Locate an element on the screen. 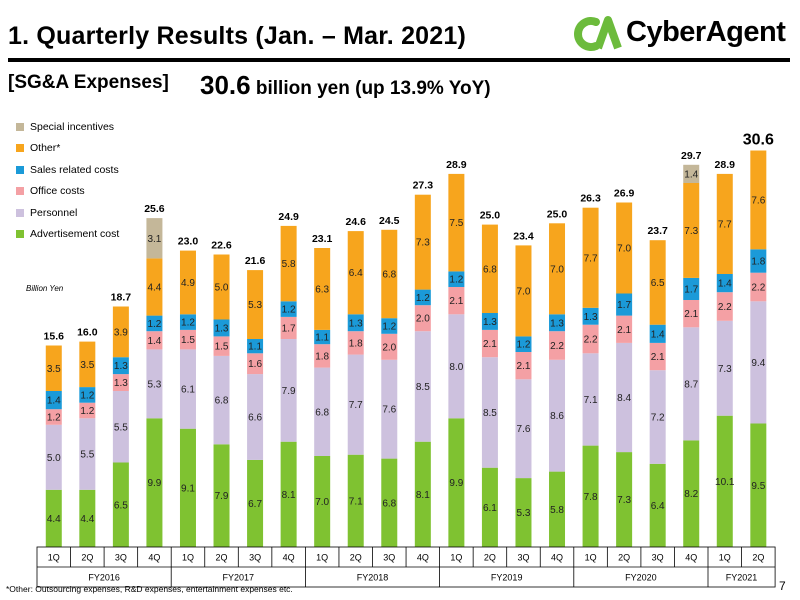 The image size is (800, 600). data-label-sales: 1.4 is located at coordinates (725, 284).